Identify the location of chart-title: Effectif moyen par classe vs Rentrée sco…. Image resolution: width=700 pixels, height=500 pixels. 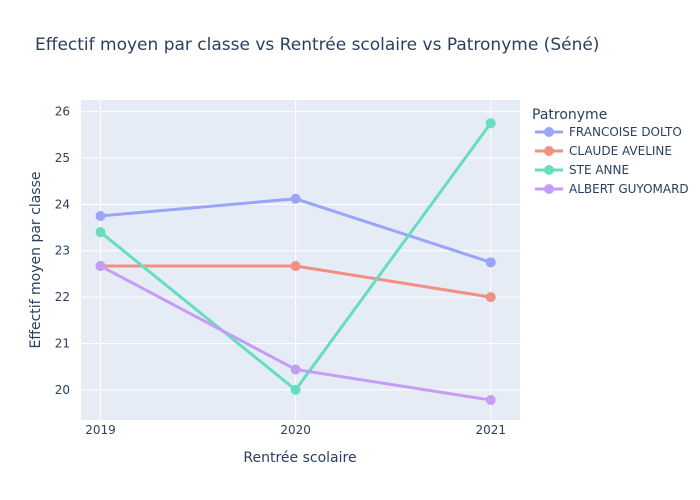
(317, 45).